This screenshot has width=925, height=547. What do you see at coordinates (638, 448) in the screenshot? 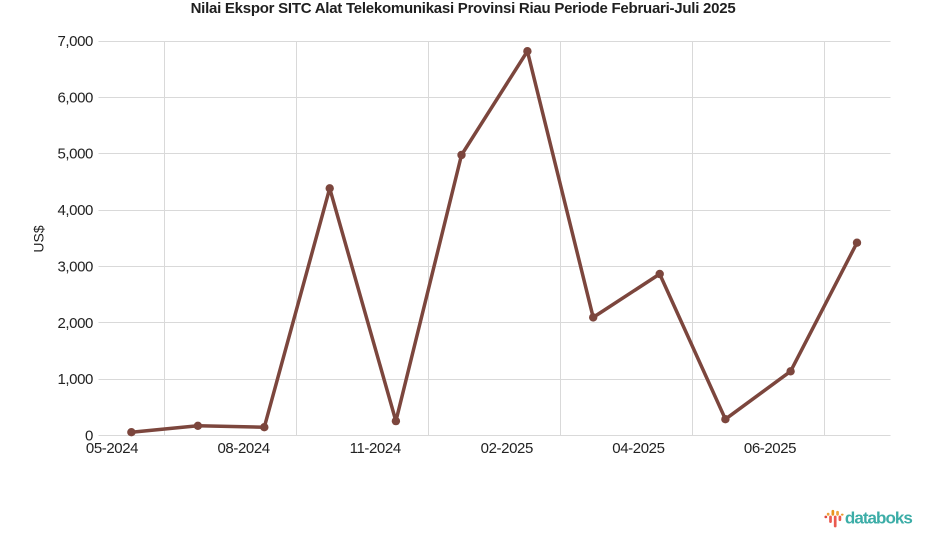
I see `svg-text: 04-2025` at bounding box center [638, 448].